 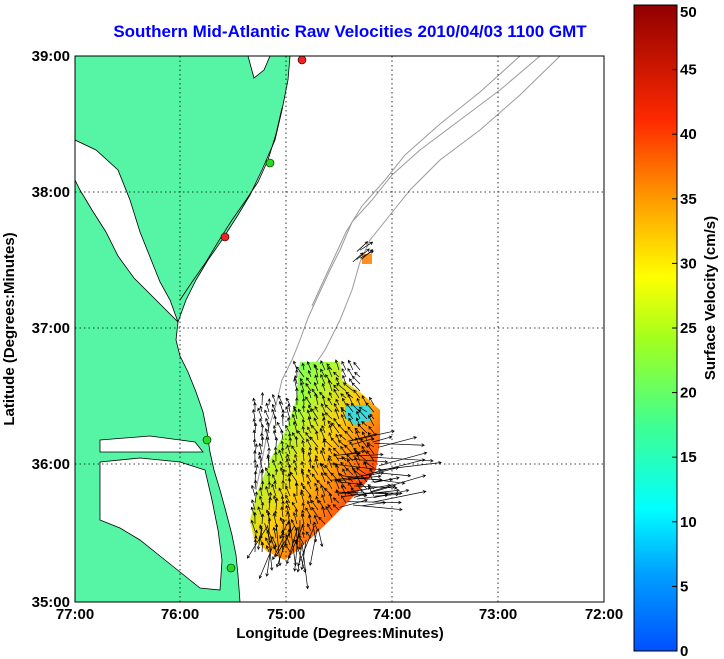 I want to click on colorbar-label: Surface Velocity (cm/s), so click(x=710, y=298).